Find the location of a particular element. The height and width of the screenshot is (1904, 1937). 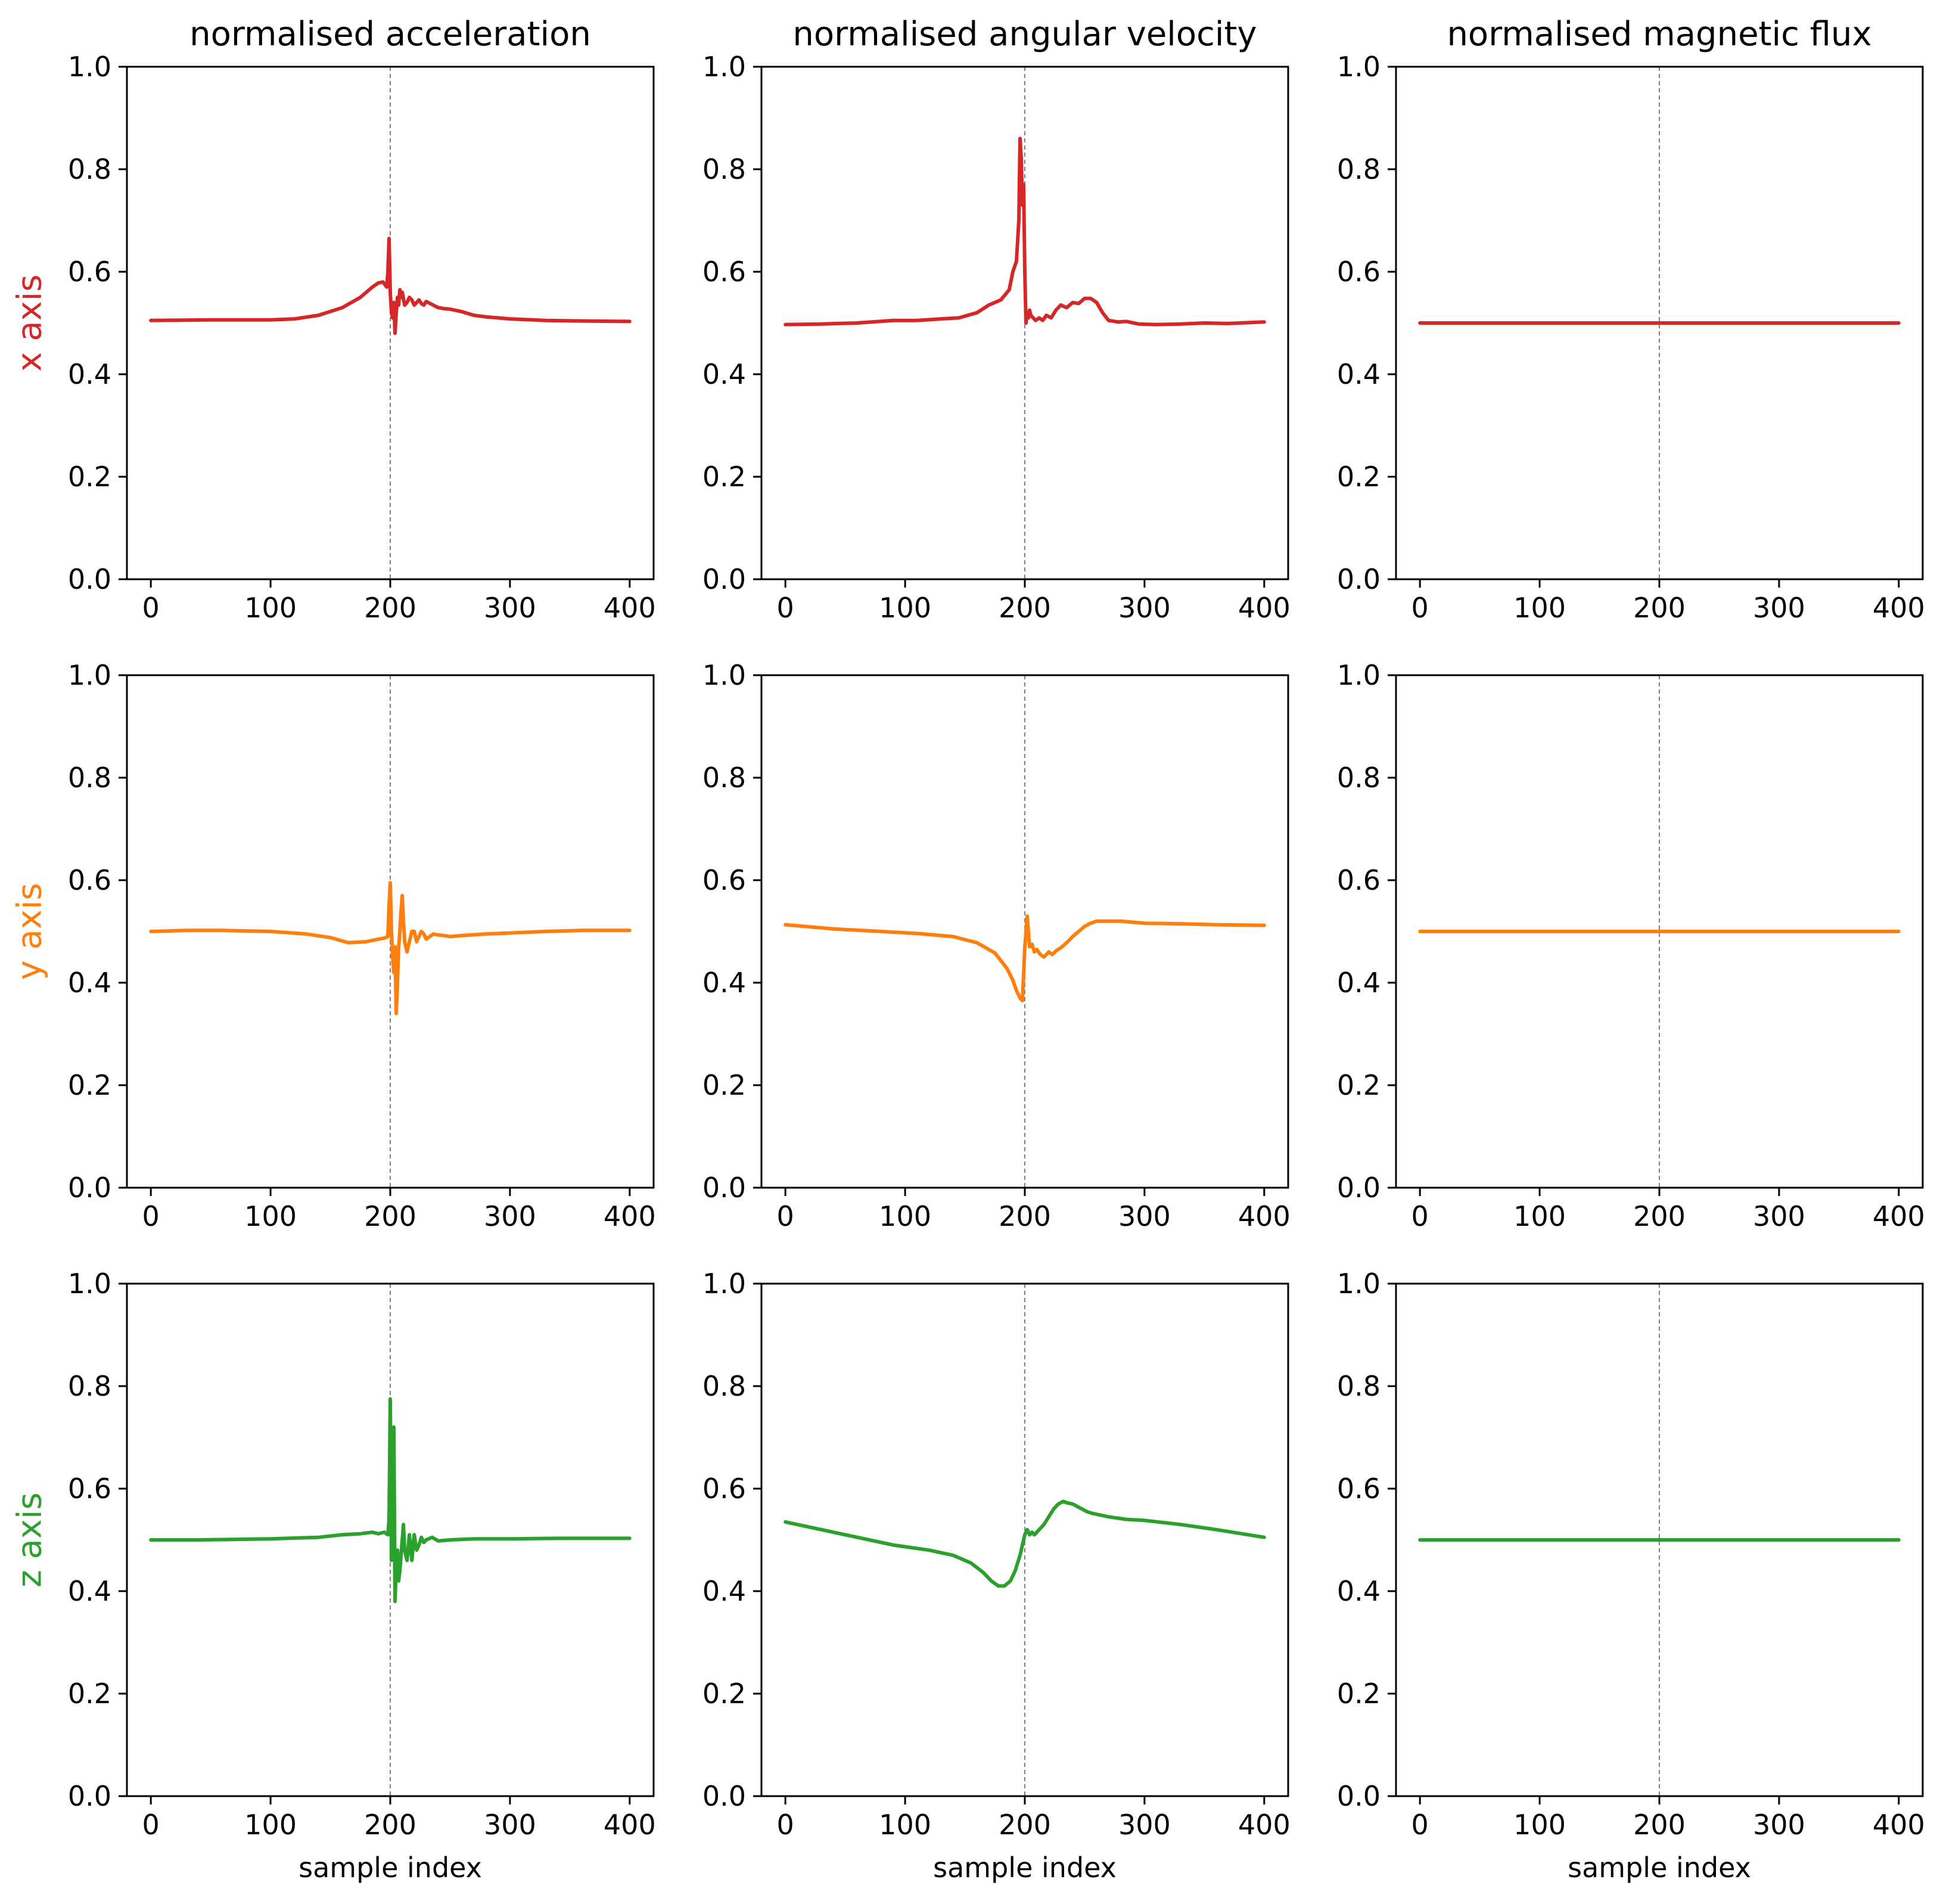

panel-r0-c1: 0.0 0.2 0.4 0.6 0.8 1.0 0 100 200 300 400 is located at coordinates (996, 337).